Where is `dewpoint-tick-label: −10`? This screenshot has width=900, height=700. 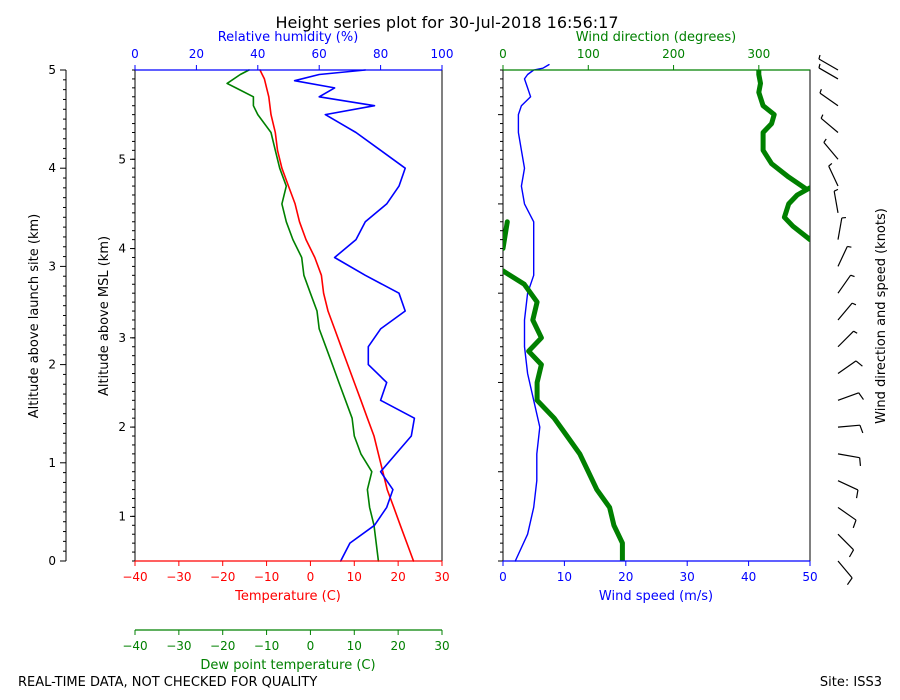
dewpoint-tick-label: −10 is located at coordinates (266, 646).